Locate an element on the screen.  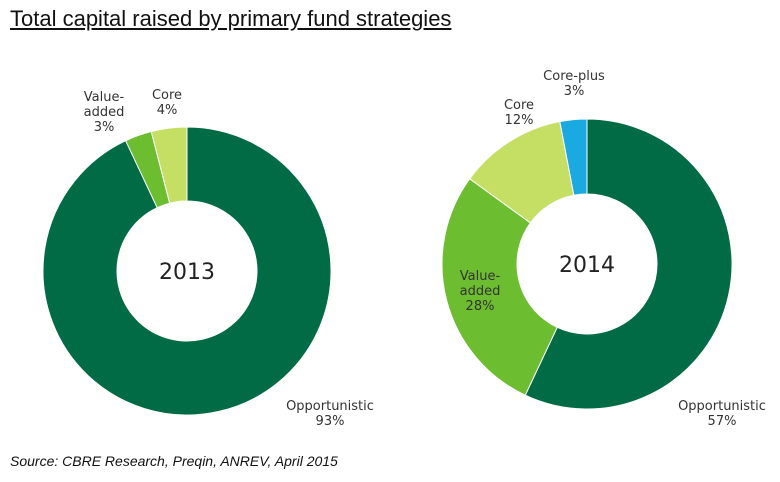
label-value-added: Value-added 28% is located at coordinates (480, 291).